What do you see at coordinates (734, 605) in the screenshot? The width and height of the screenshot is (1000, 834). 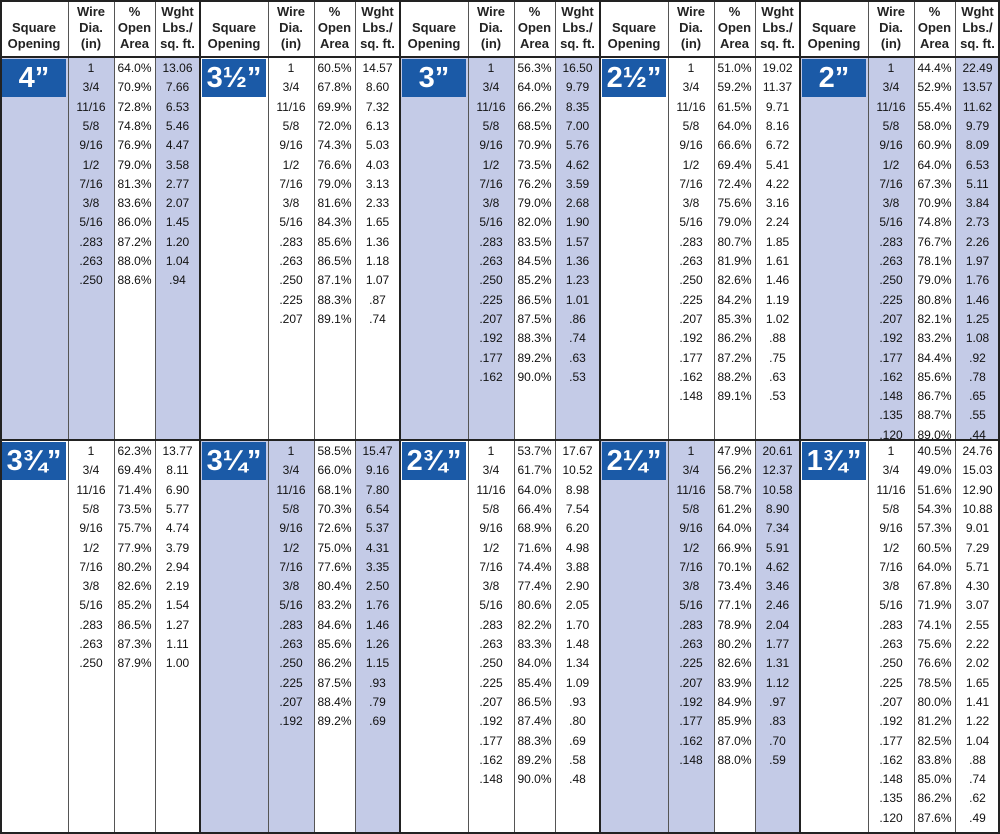 I see `cell-value: 77.1%` at bounding box center [734, 605].